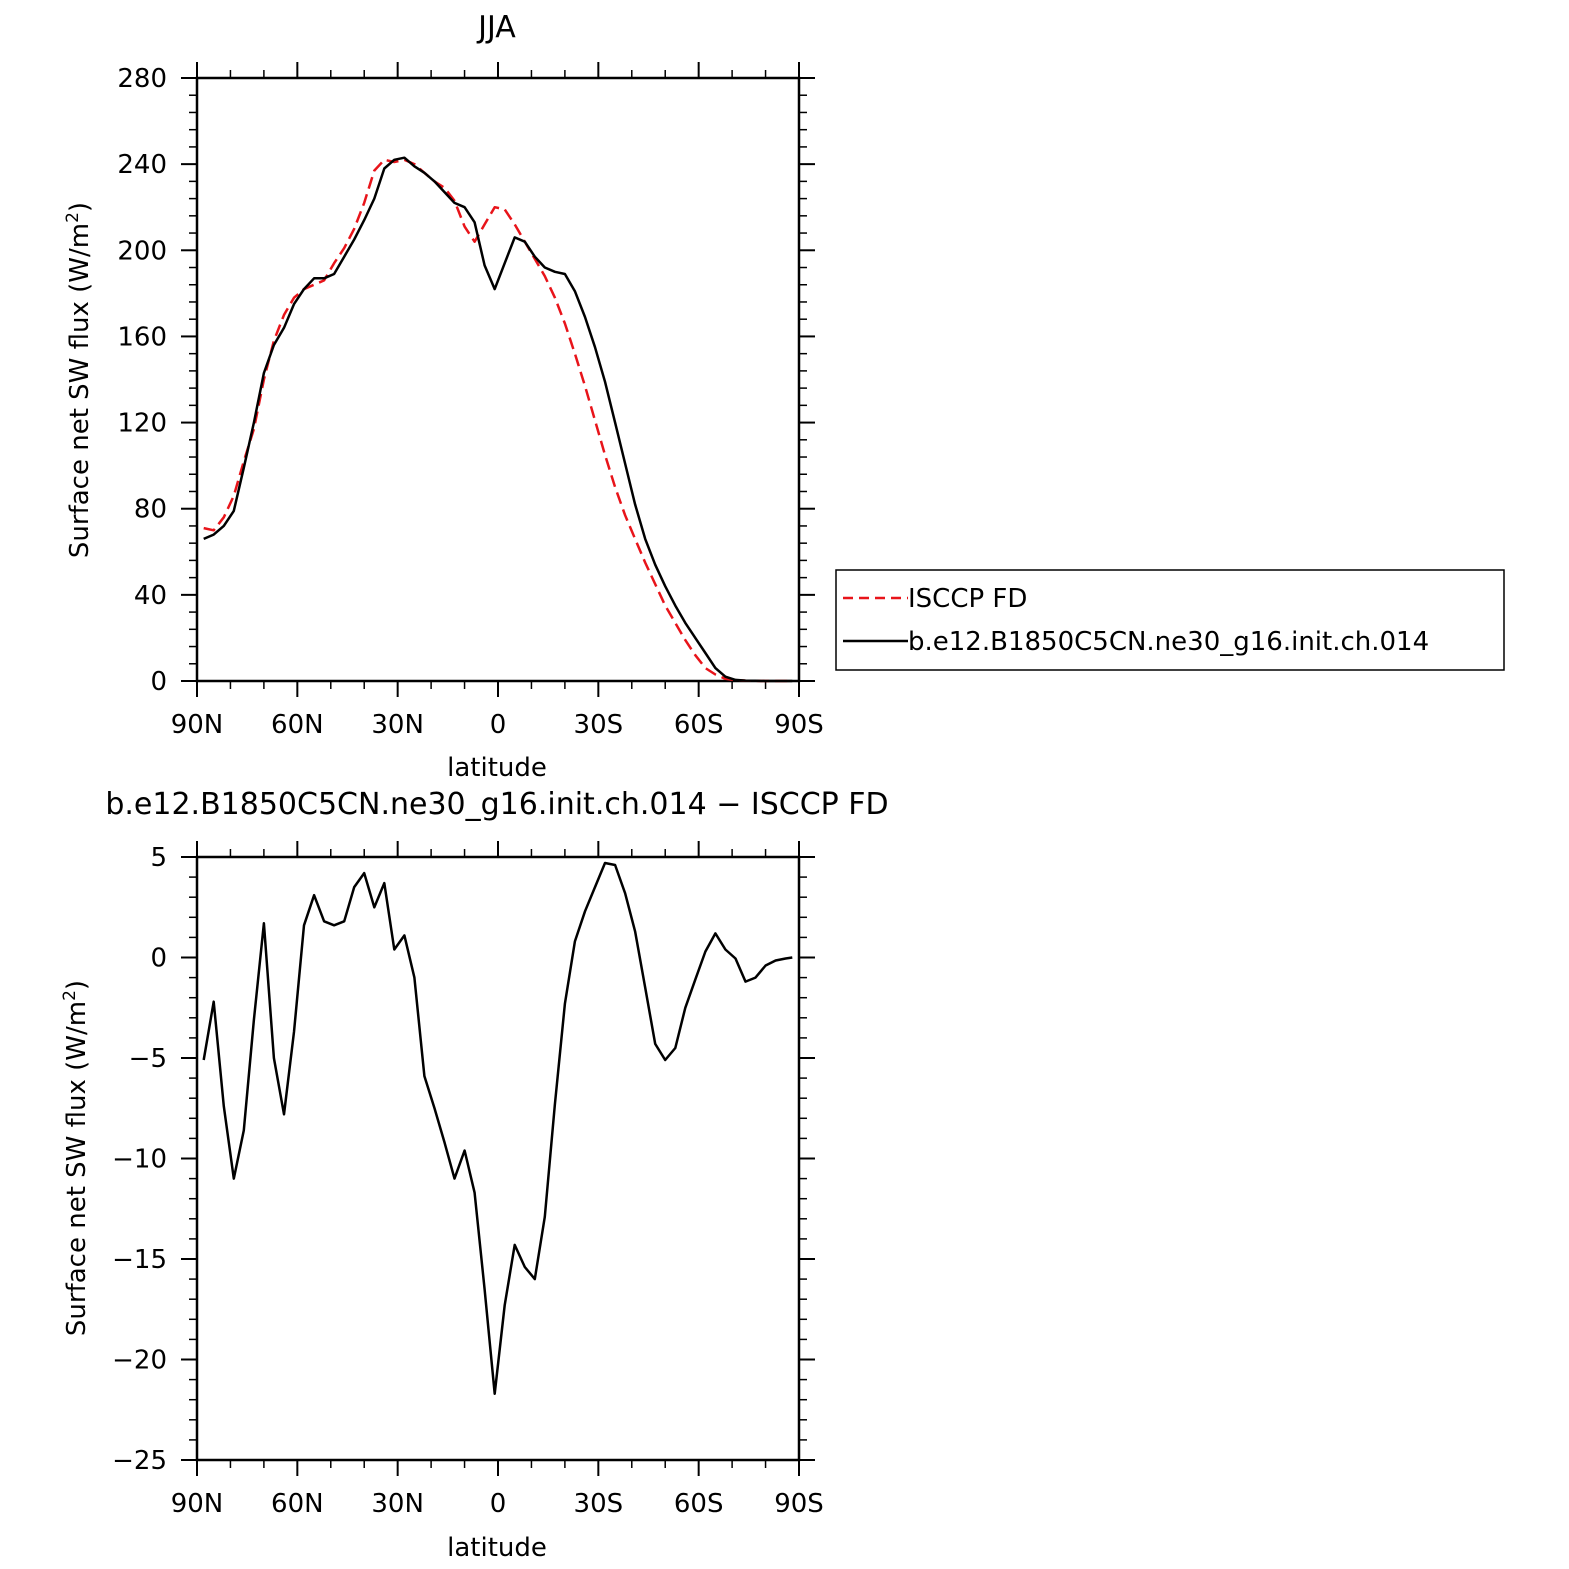 Image resolution: width=1569 pixels, height=1569 pixels. I want to click on bottom-y-tick-label: 0, so click(158, 959).